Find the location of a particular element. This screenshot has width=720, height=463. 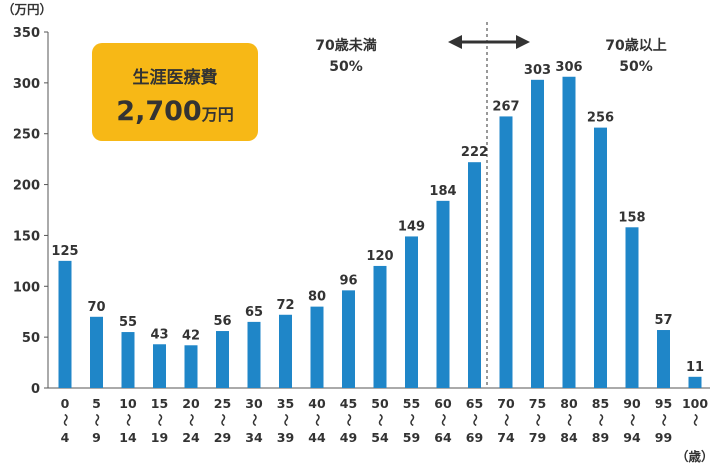

bar-value-label: 120 is located at coordinates (379, 256).